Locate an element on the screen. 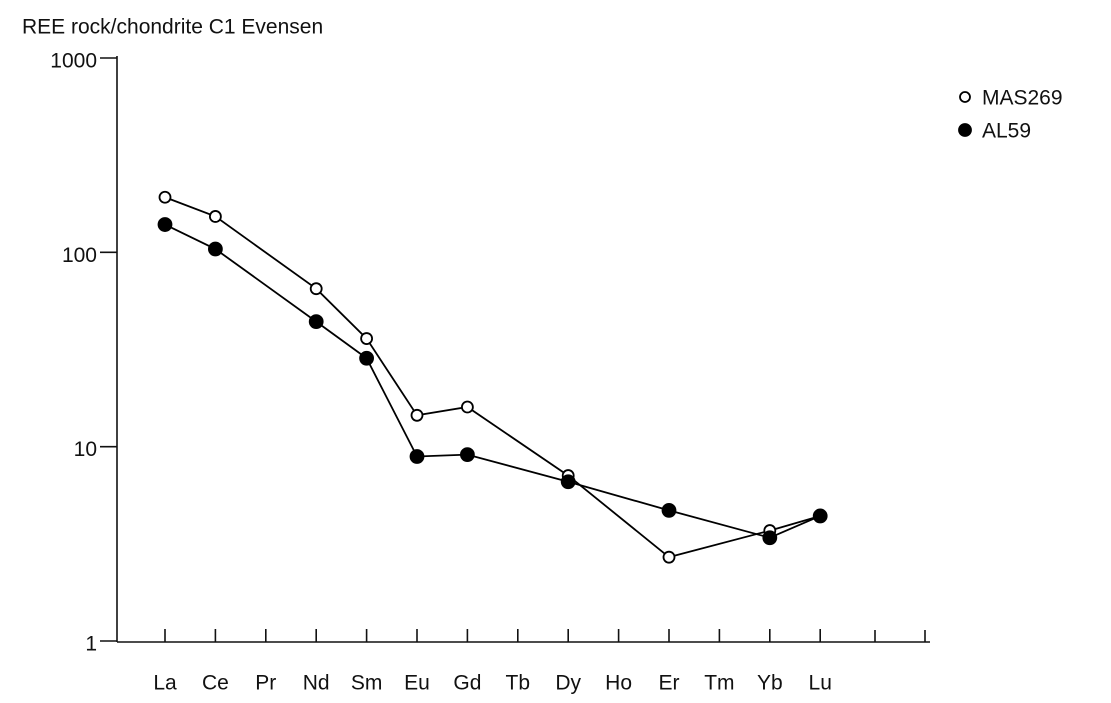 The height and width of the screenshot is (703, 1111). x-tick-label: Nd is located at coordinates (316, 683).